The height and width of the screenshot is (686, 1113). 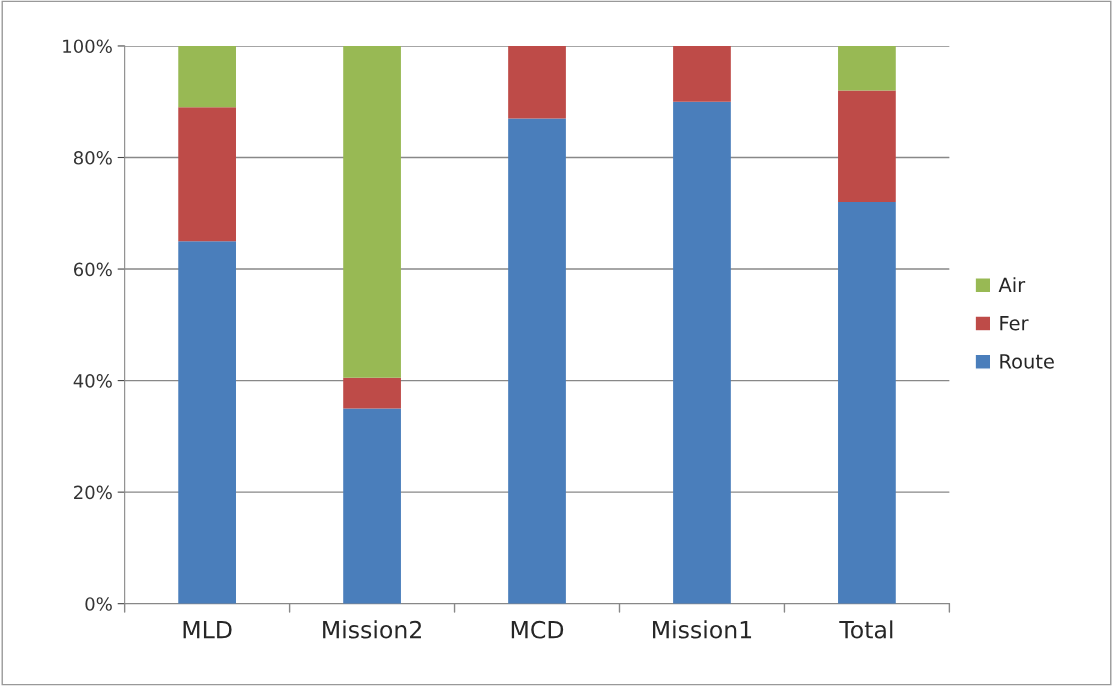 What do you see at coordinates (98, 604) in the screenshot?
I see `y-tick-label: 0%` at bounding box center [98, 604].